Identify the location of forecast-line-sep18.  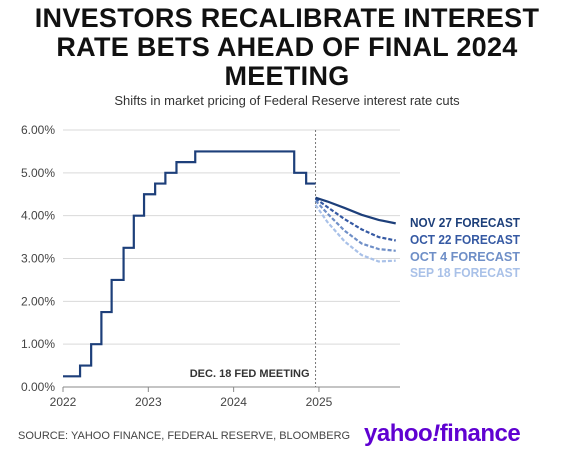
(355, 233).